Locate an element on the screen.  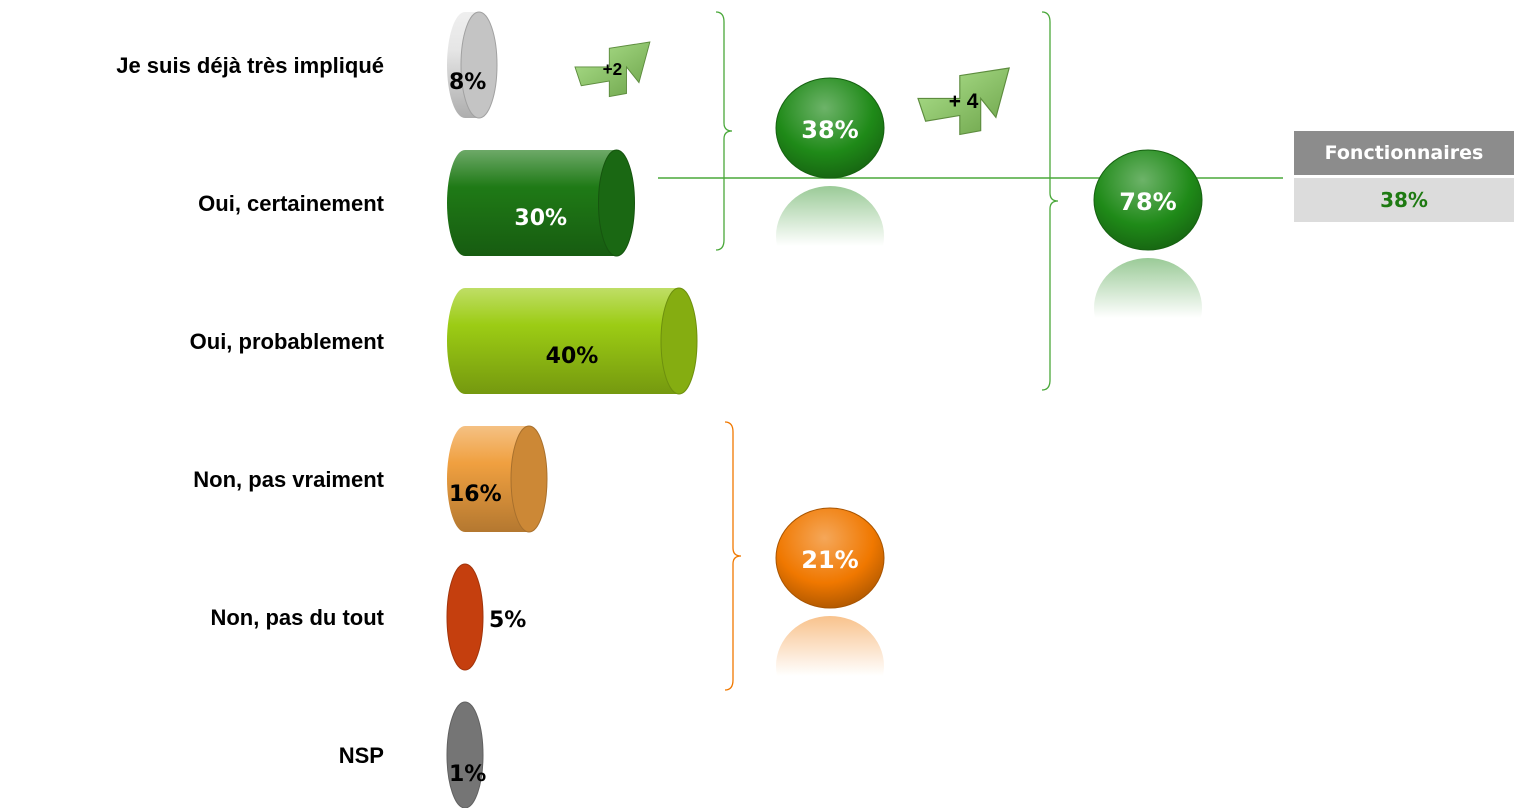
evolution-arrow: + 4 is located at coordinates (963, 101).